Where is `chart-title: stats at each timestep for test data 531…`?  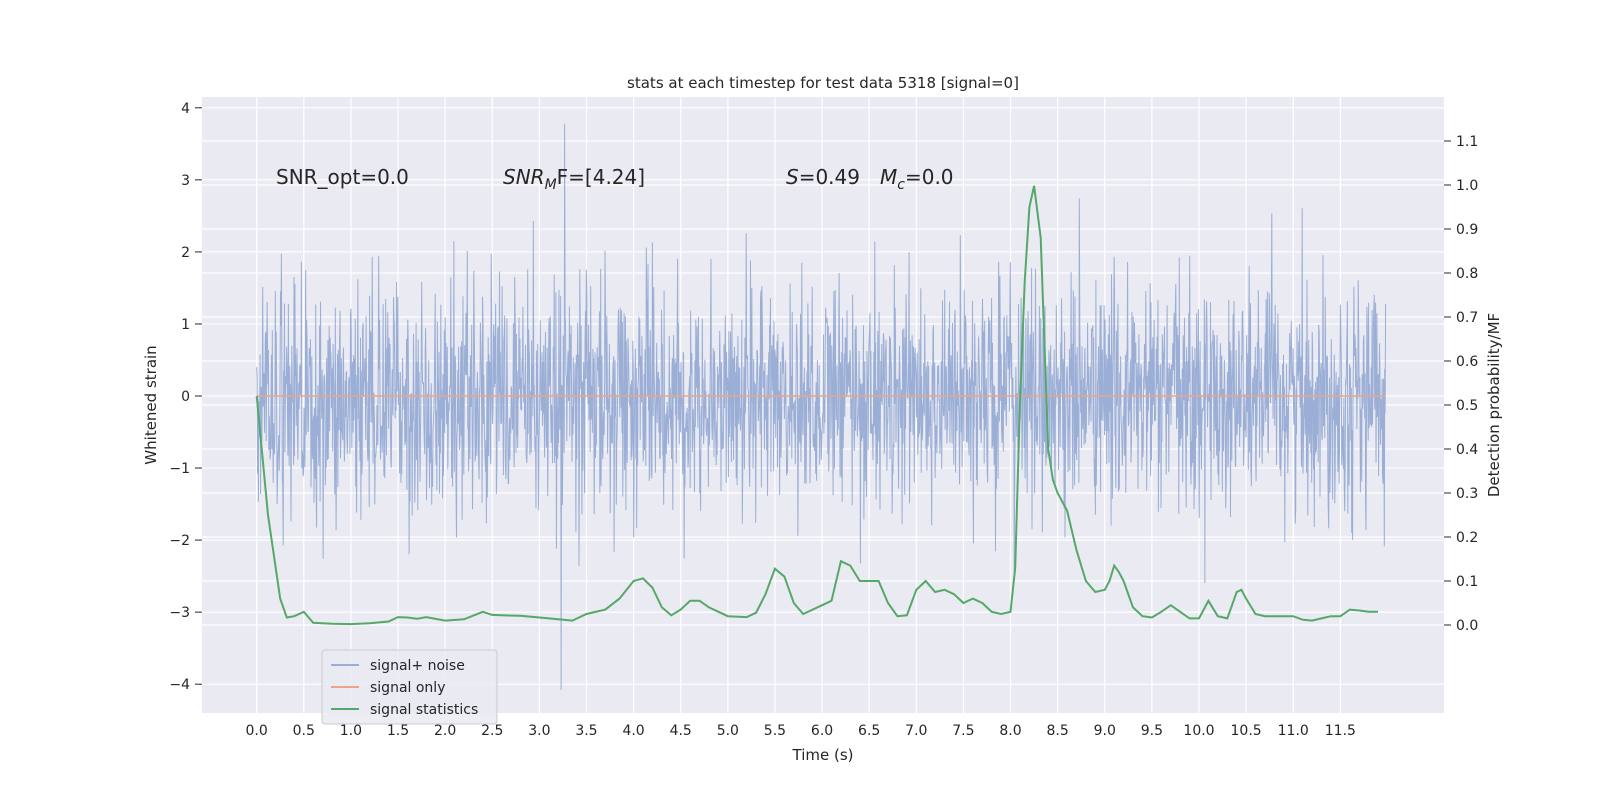 chart-title: stats at each timestep for test data 531… is located at coordinates (823, 83).